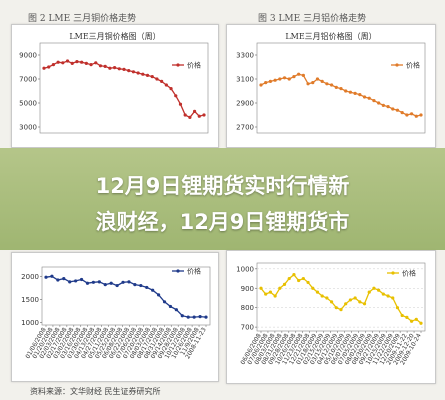 Image resolution: width=445 pixels, height=400 pixels. I want to click on caption-right: 图 3 LME 三月铝价格走势, so click(312, 19).